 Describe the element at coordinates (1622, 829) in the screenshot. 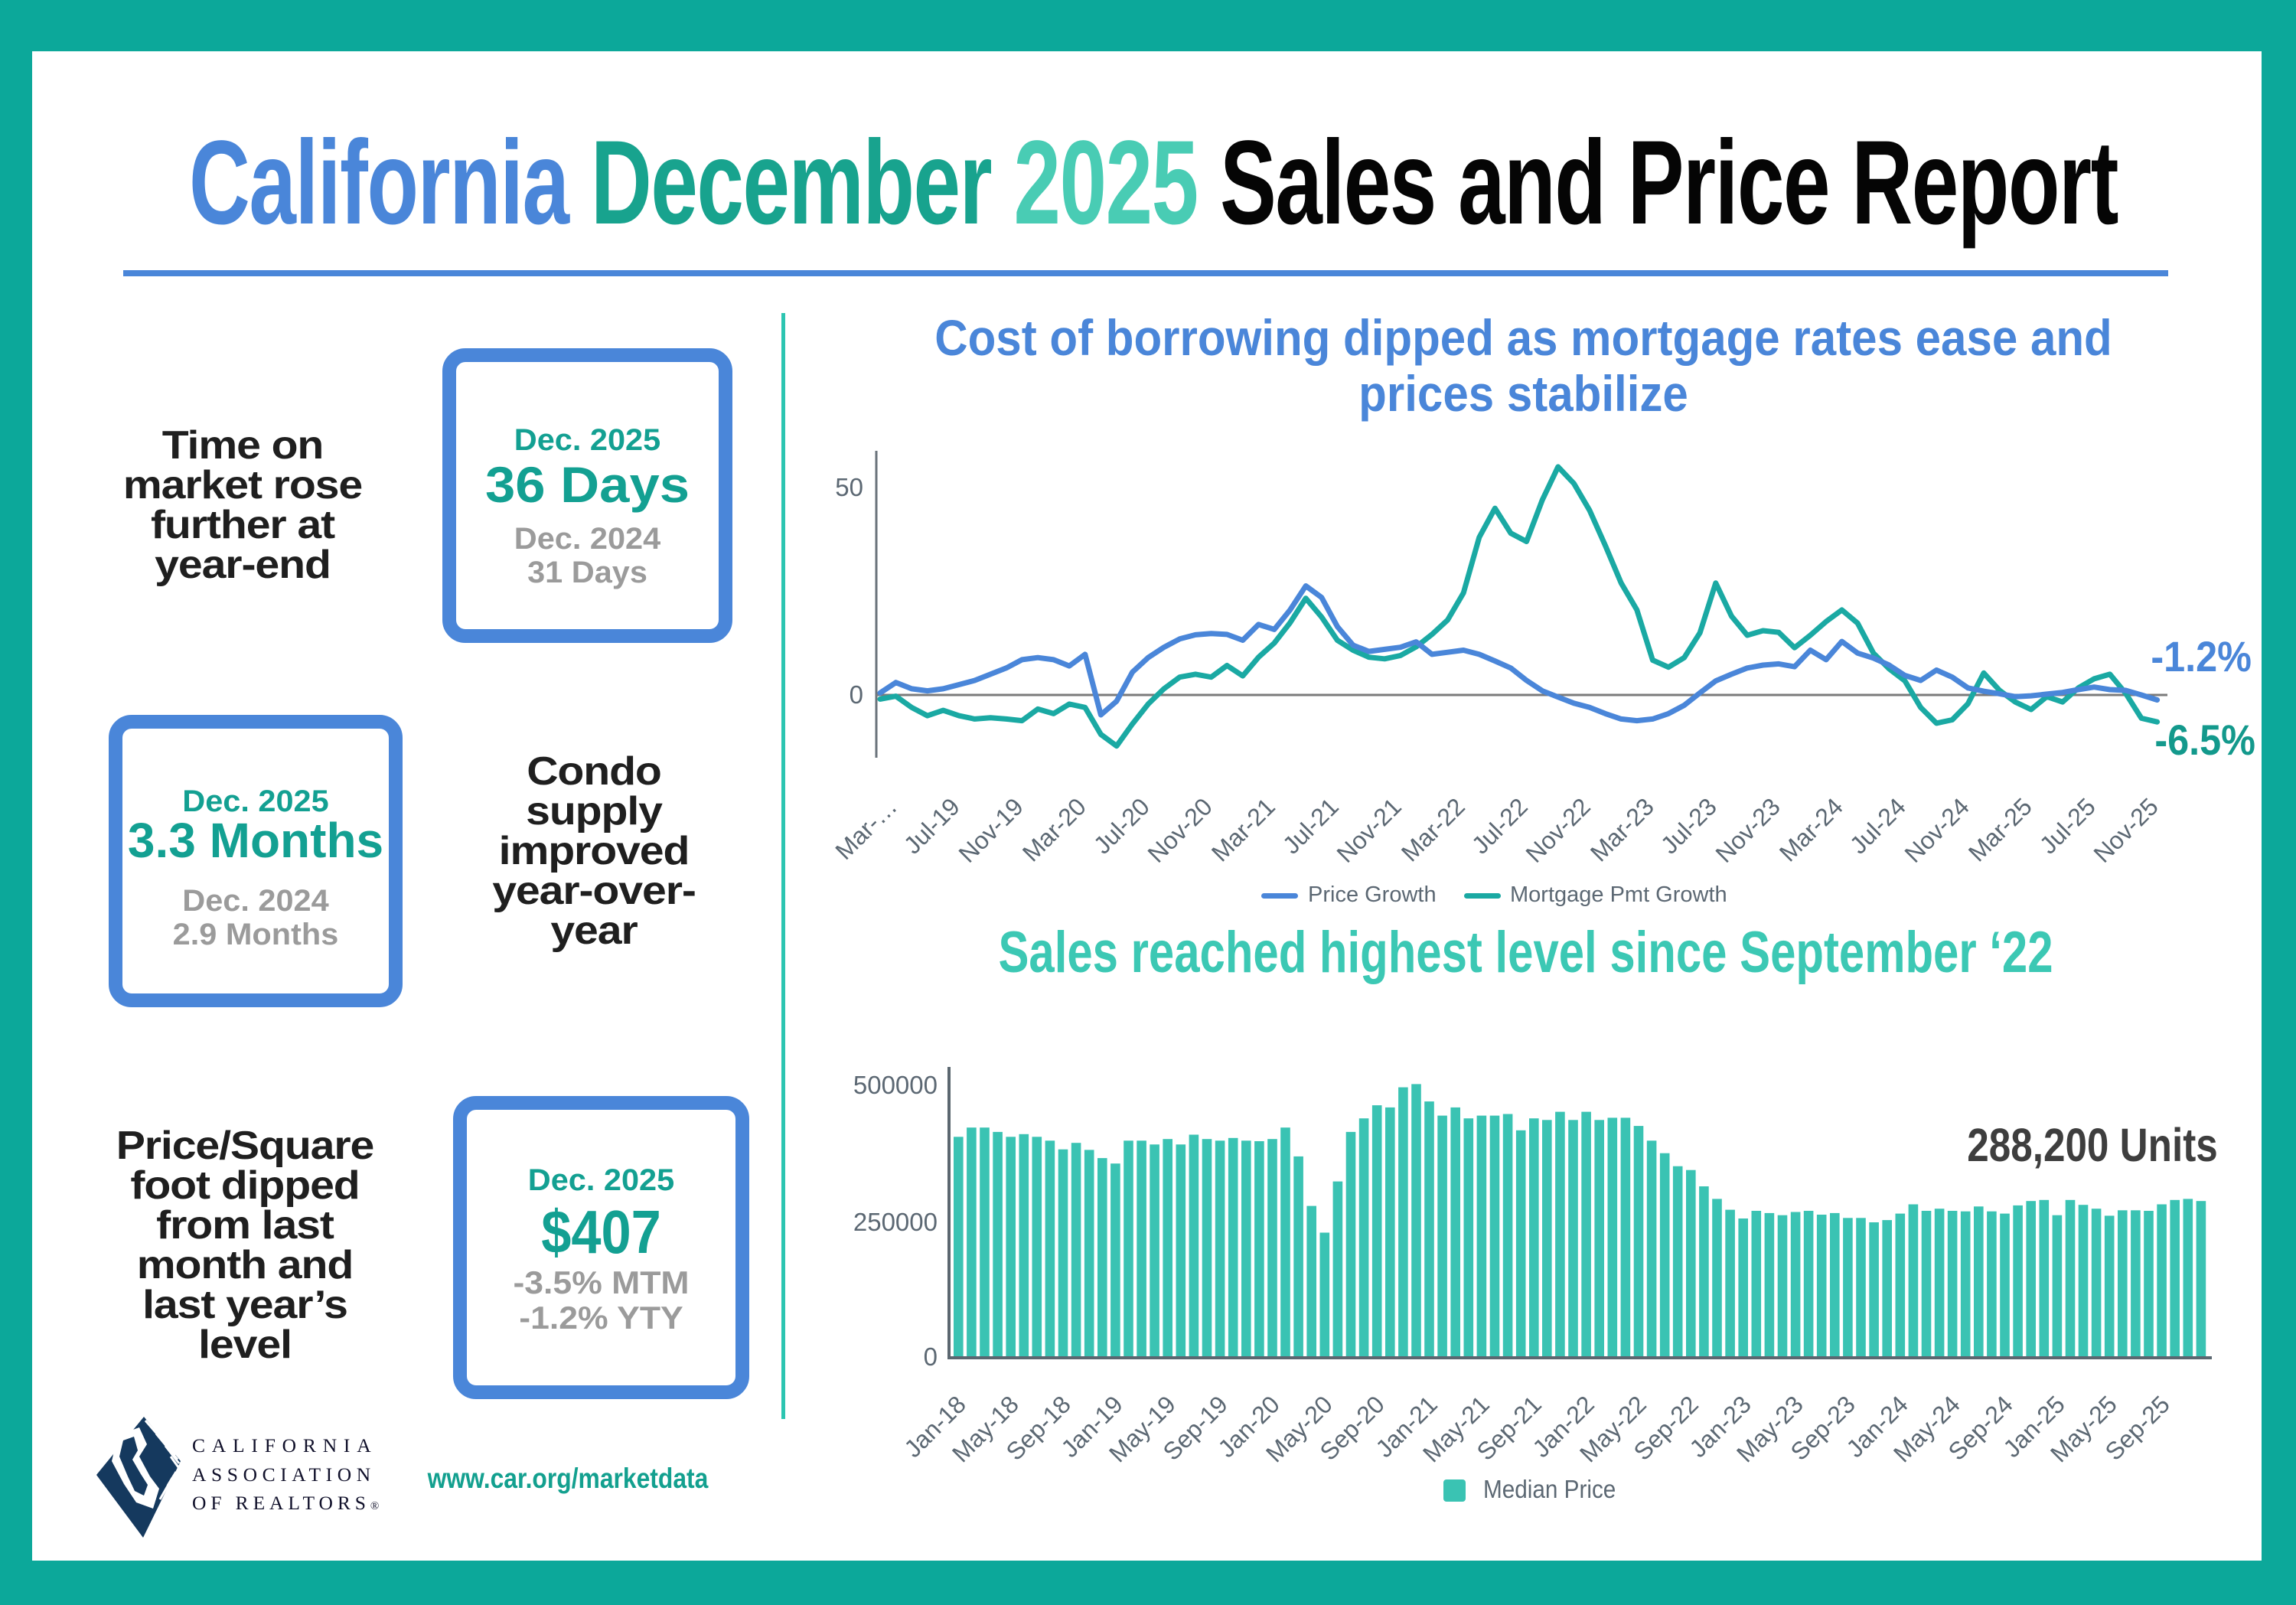

I see `svg-text: Mar-23` at that location.